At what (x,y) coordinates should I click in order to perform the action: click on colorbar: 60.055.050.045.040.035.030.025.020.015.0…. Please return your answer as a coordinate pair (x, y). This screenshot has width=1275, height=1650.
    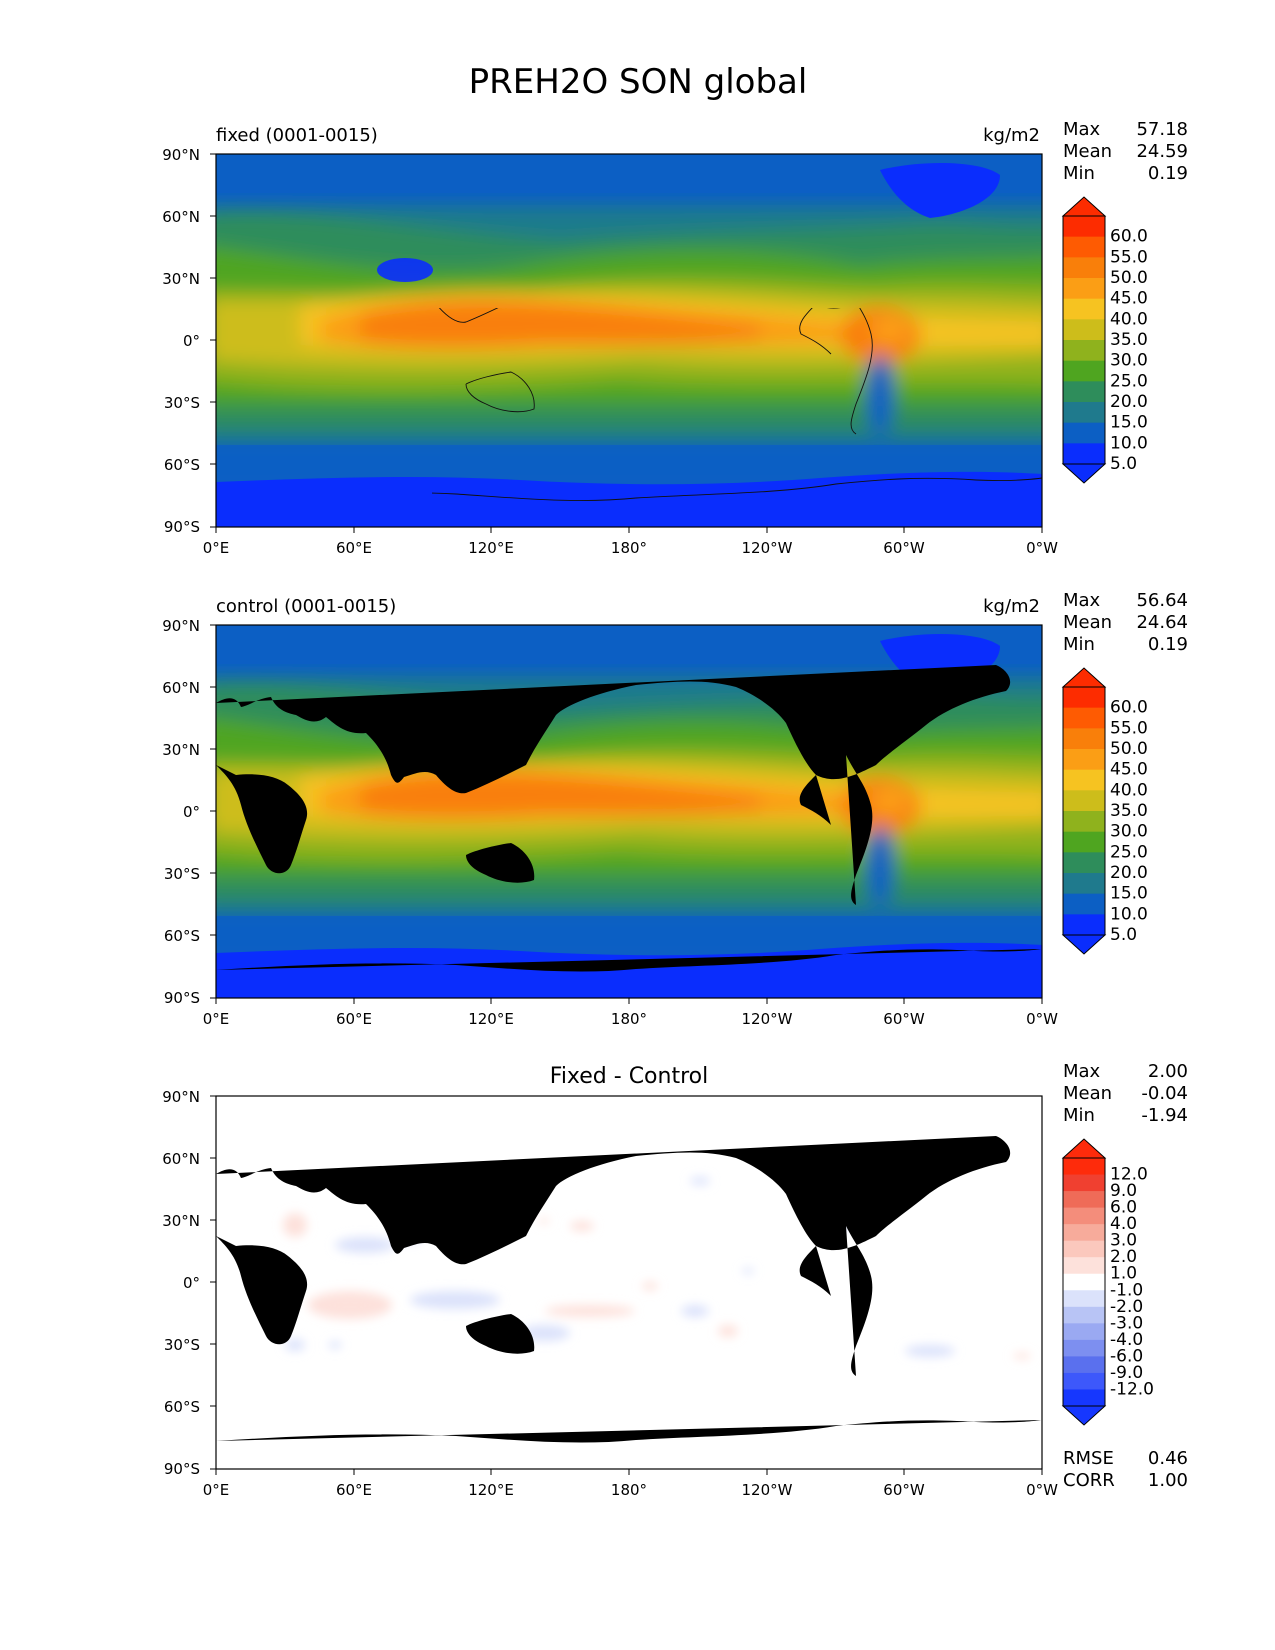
    Looking at the image, I should click on (1104, 811).